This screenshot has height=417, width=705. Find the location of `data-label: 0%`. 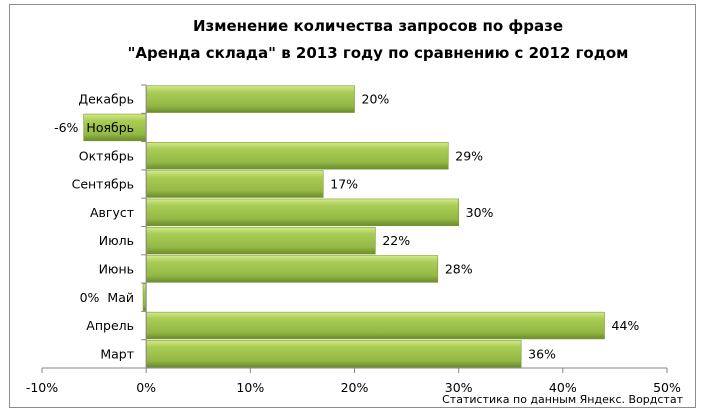

data-label: 0% is located at coordinates (90, 297).